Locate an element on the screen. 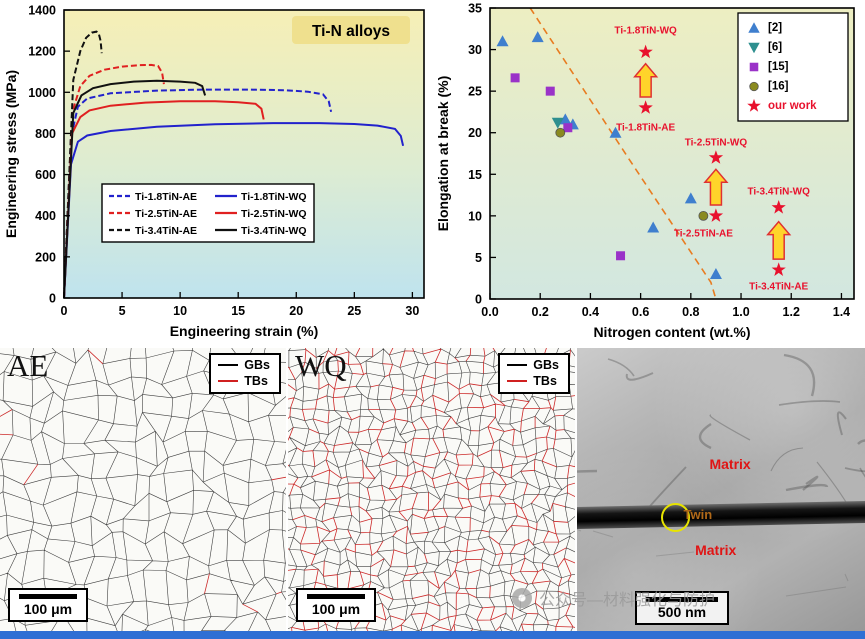  ae-scalebar: 100 μm is located at coordinates (48, 605).